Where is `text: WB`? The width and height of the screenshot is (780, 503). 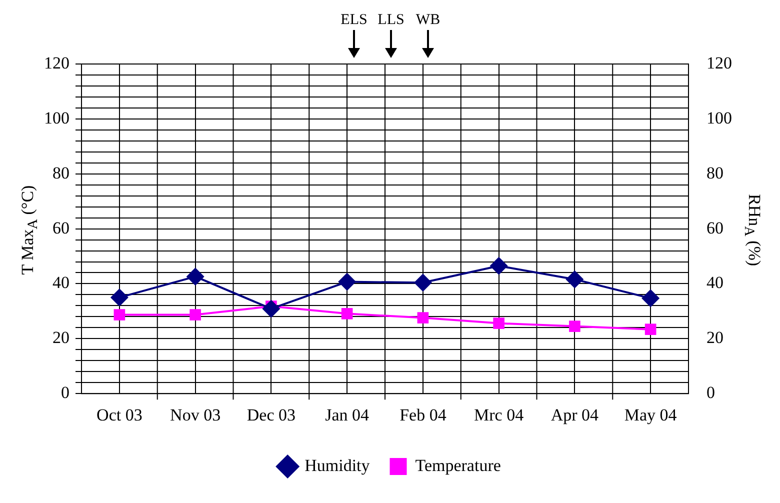
text: WB is located at coordinates (428, 20).